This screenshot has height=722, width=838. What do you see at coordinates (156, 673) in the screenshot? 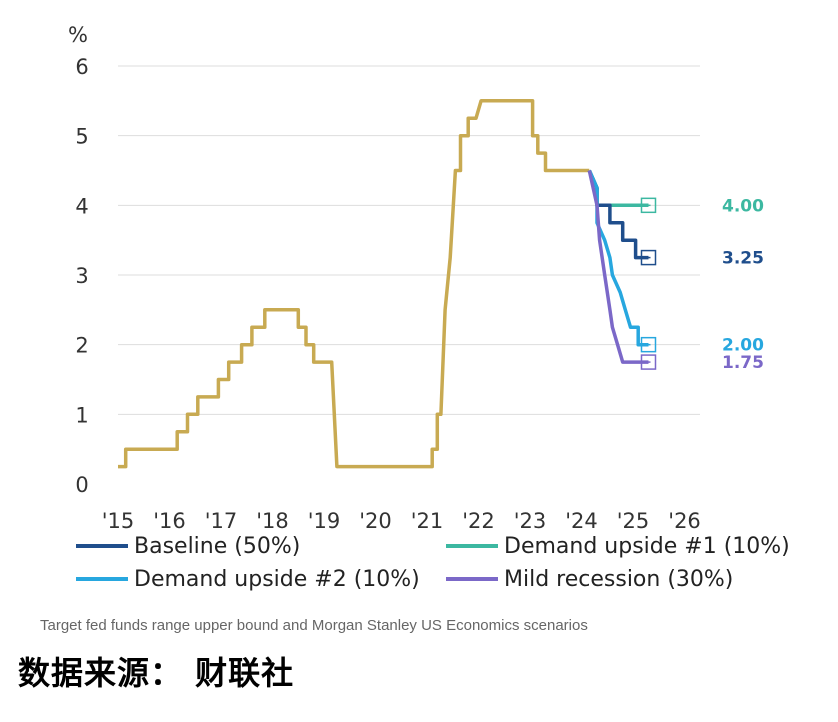
I see `data-source: 数据来源： 财联社` at bounding box center [156, 673].